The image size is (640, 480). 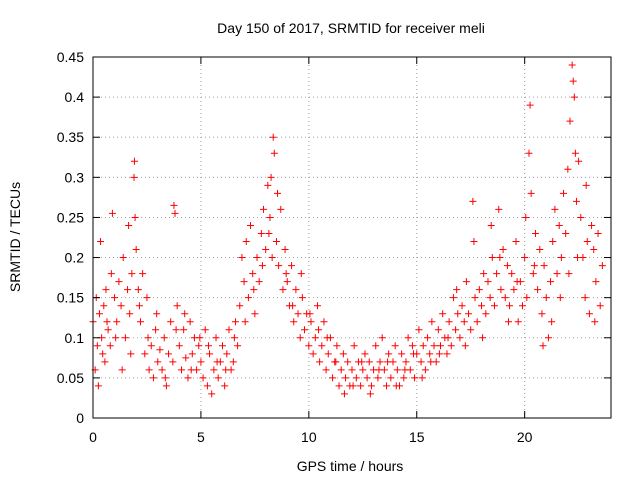 What do you see at coordinates (350, 466) in the screenshot?
I see `x-axis-label: GPS time / hours` at bounding box center [350, 466].